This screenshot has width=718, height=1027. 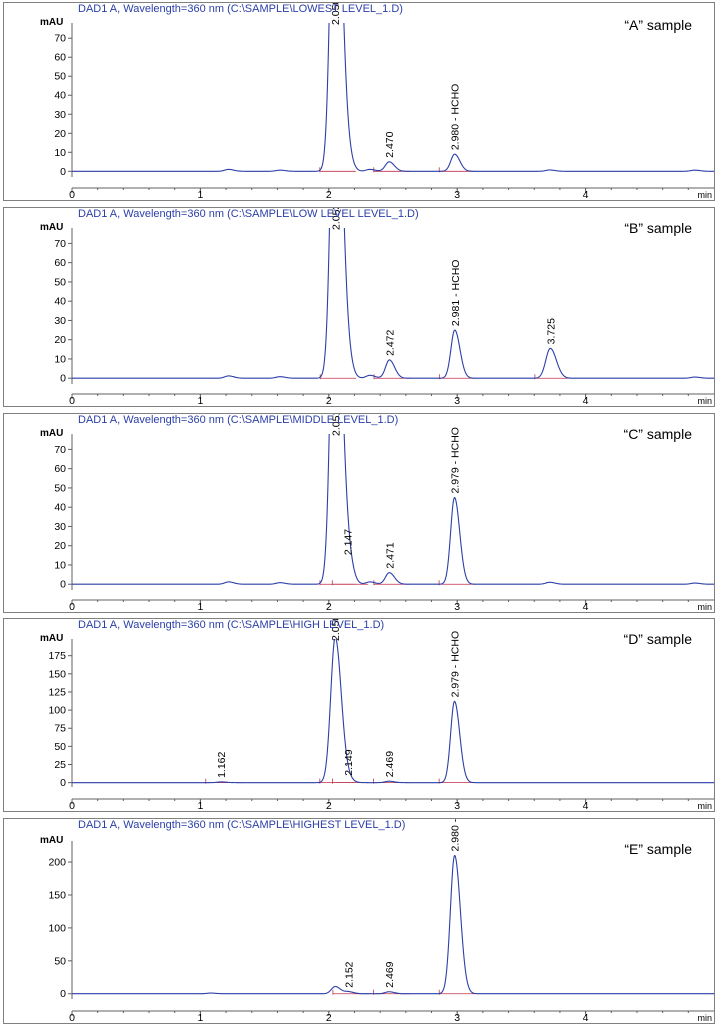 What do you see at coordinates (60, 765) in the screenshot?
I see `y-tick-label: 25` at bounding box center [60, 765].